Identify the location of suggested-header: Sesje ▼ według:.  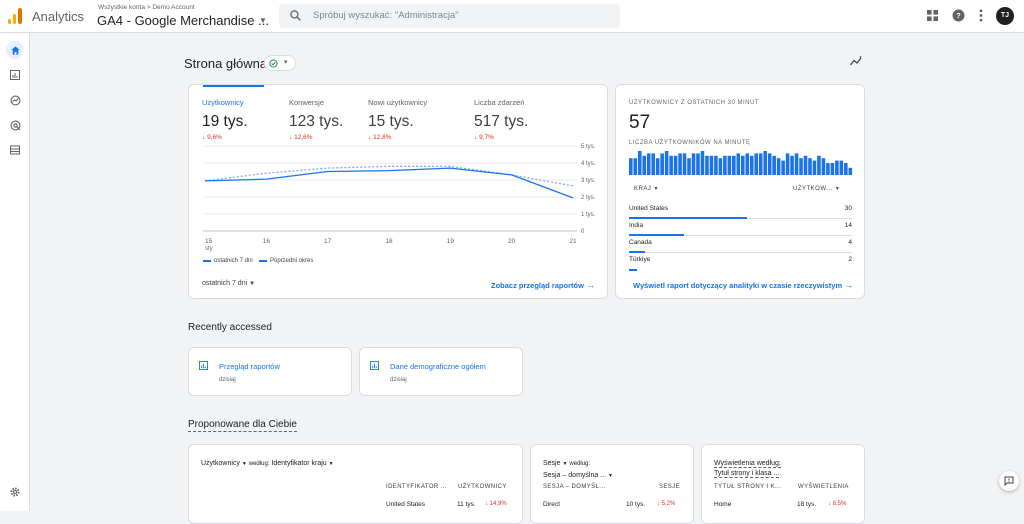
(567, 463).